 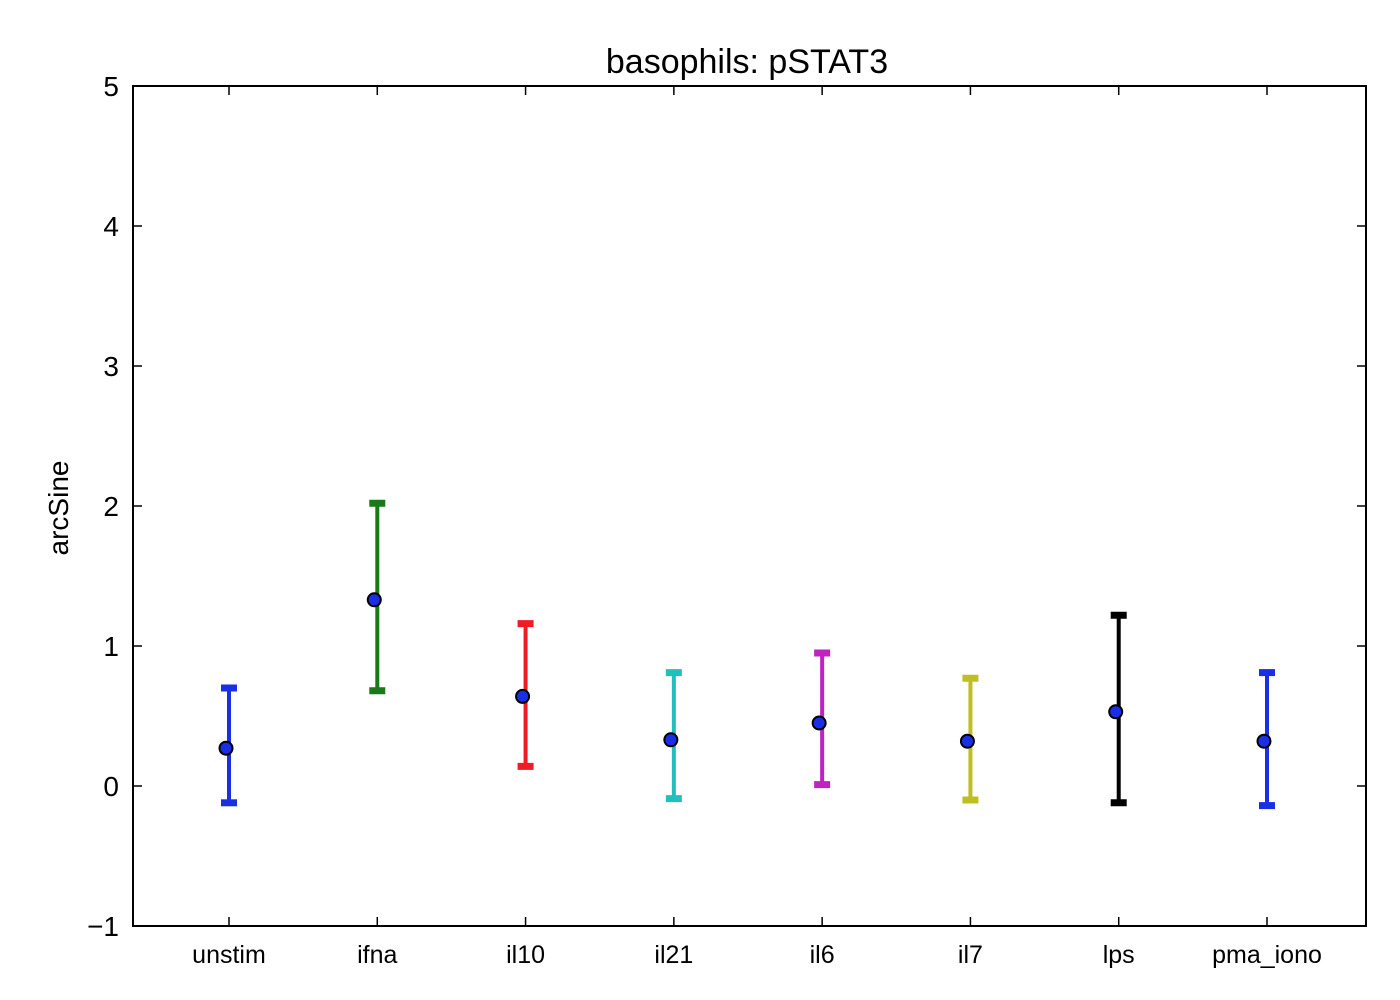 What do you see at coordinates (111, 366) in the screenshot?
I see `y-tick-label: 3` at bounding box center [111, 366].